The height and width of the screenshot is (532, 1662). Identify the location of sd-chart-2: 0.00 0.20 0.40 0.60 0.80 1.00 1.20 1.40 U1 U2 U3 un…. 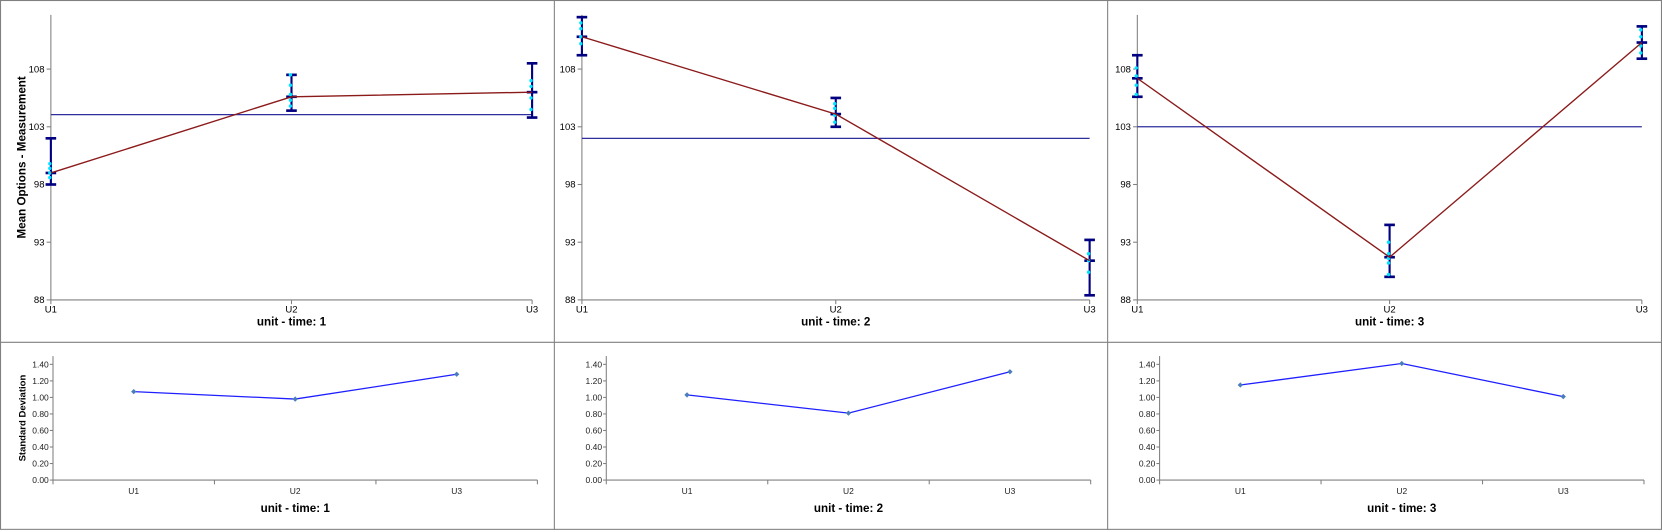
(839, 435).